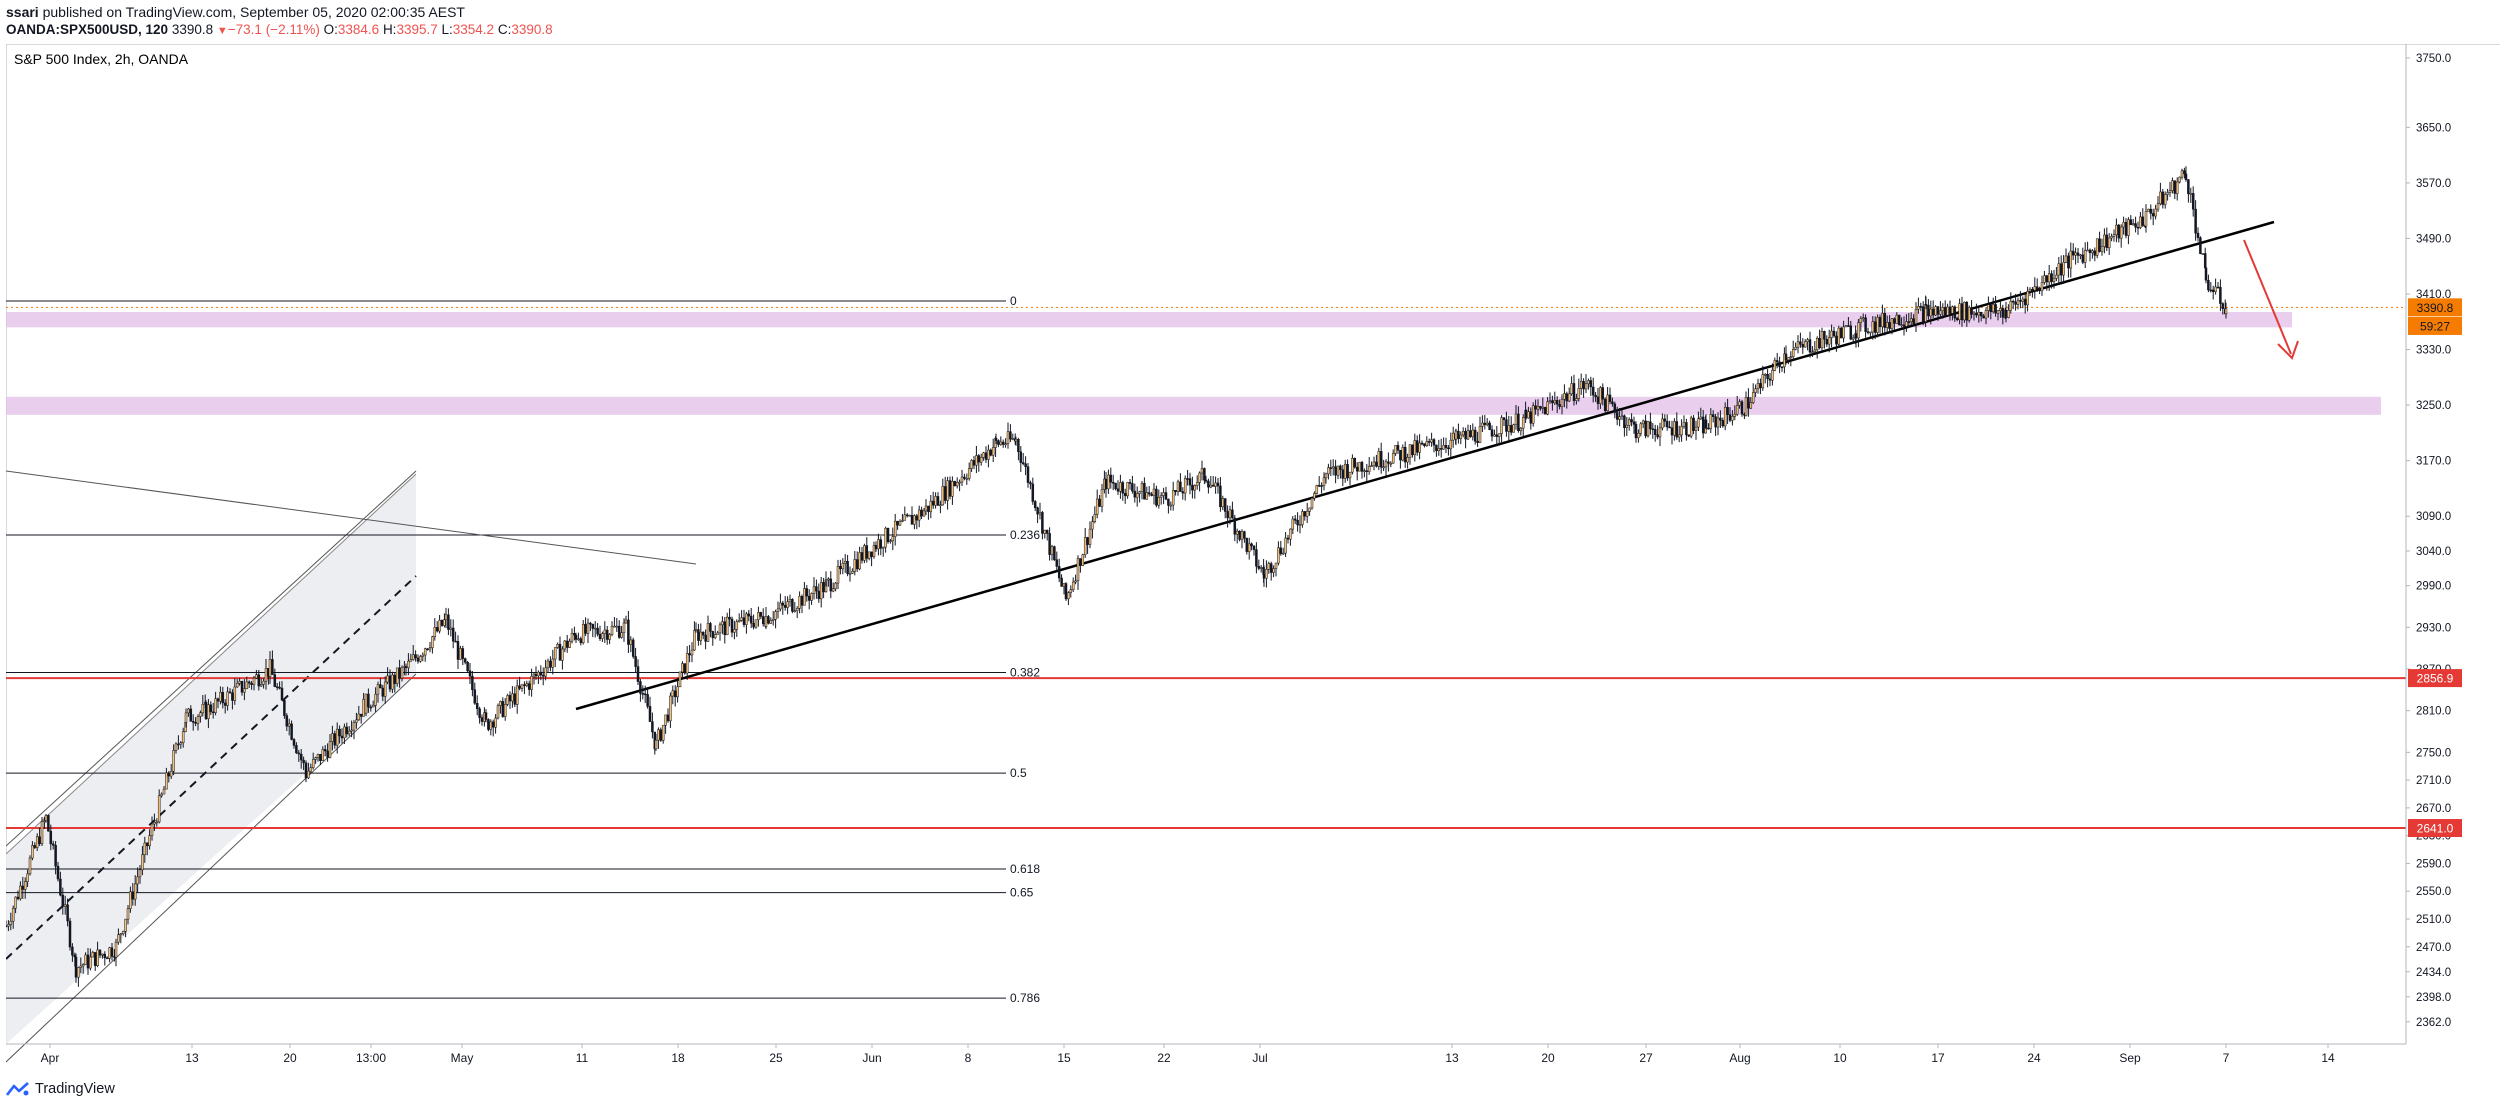 This screenshot has width=2500, height=1105. Describe the element at coordinates (50, 1058) in the screenshot. I see `time-tick-label: Apr` at that location.